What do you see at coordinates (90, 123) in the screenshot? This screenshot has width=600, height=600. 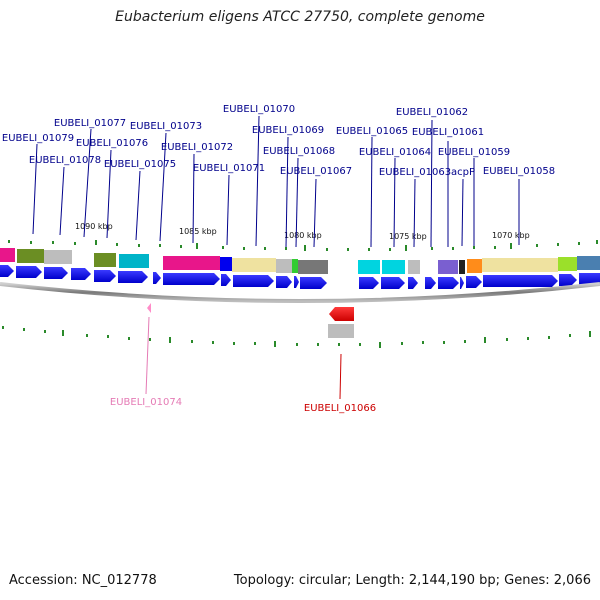 I see `gene-label: EUBELI_01077` at bounding box center [90, 123].